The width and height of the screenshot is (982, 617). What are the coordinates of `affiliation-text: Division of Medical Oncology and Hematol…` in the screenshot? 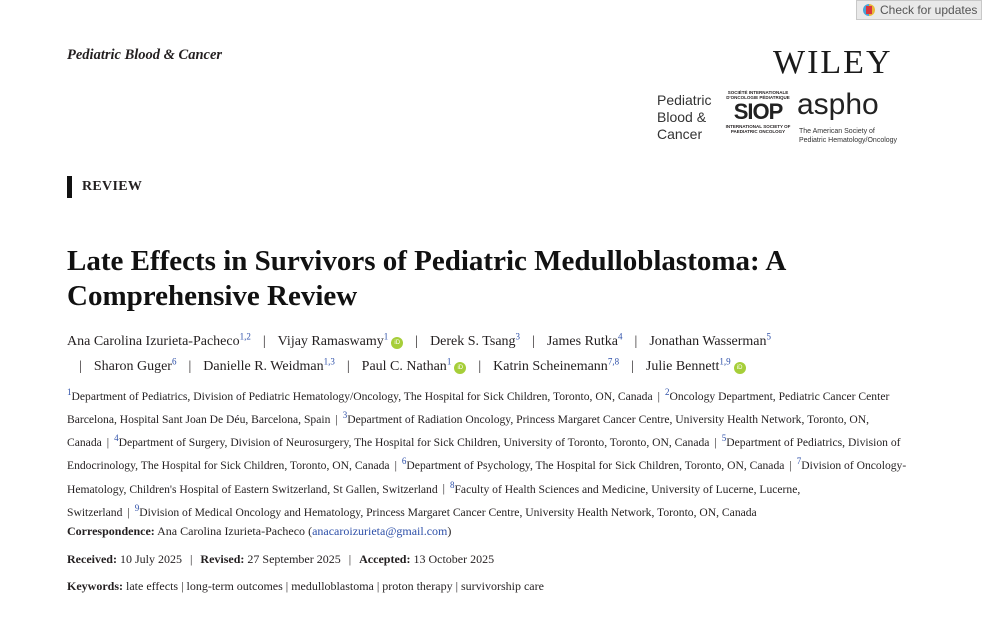 It's located at (448, 512).